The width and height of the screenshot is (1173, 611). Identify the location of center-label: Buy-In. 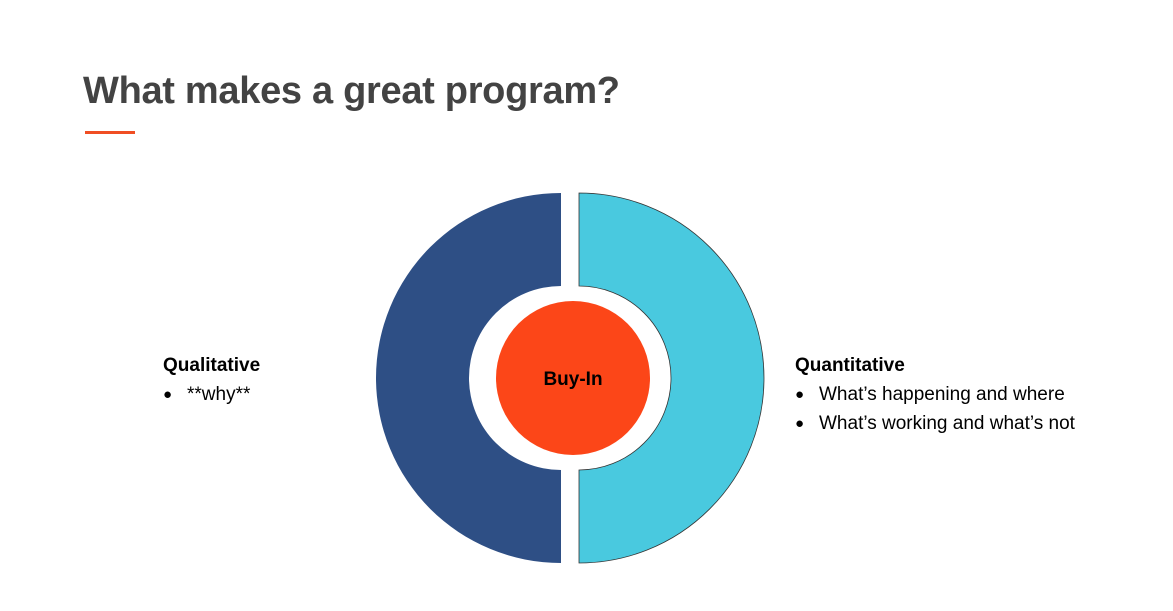
(572, 379).